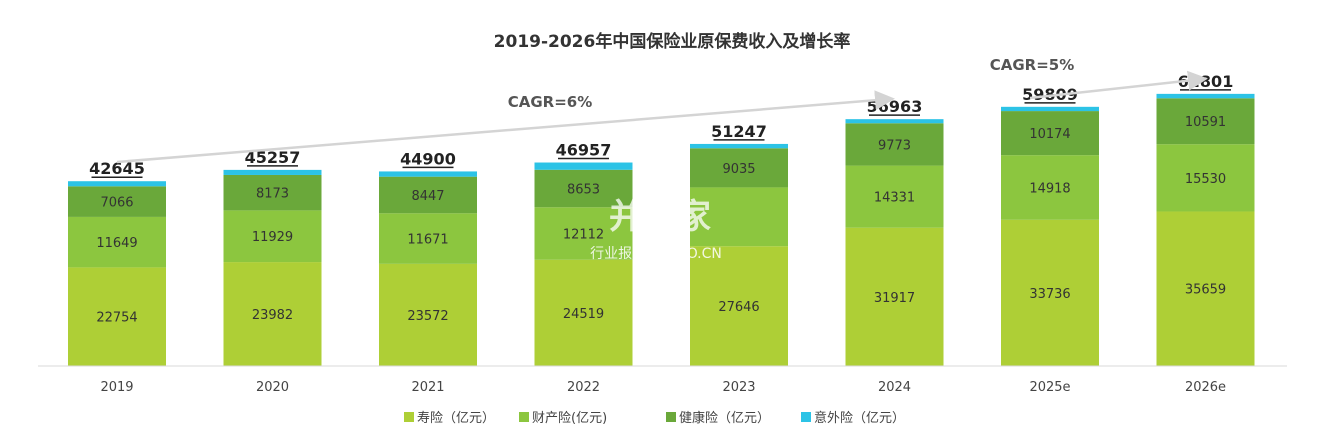  I want to click on x-tick-label: 2019, so click(116, 387).